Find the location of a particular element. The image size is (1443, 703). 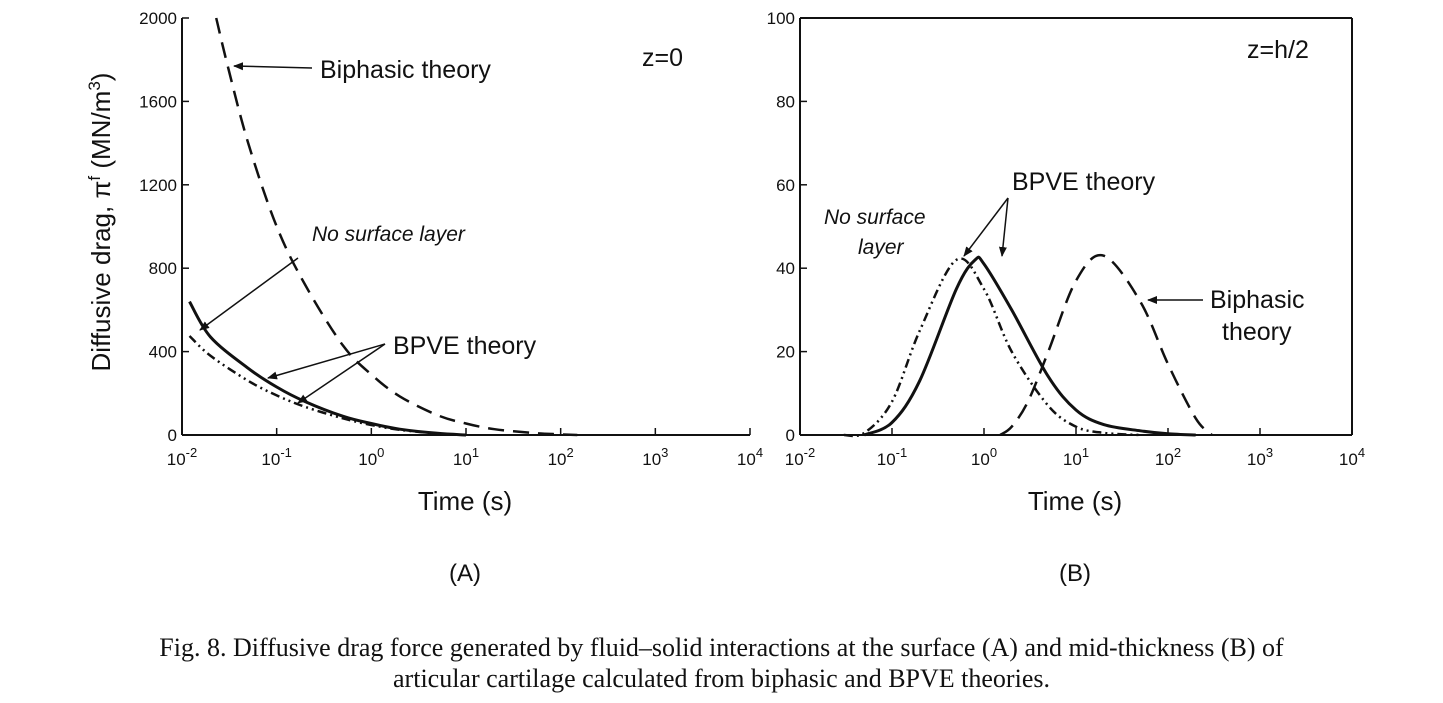

panel-a-x-tick-label: 10³ is located at coordinates (655, 457).